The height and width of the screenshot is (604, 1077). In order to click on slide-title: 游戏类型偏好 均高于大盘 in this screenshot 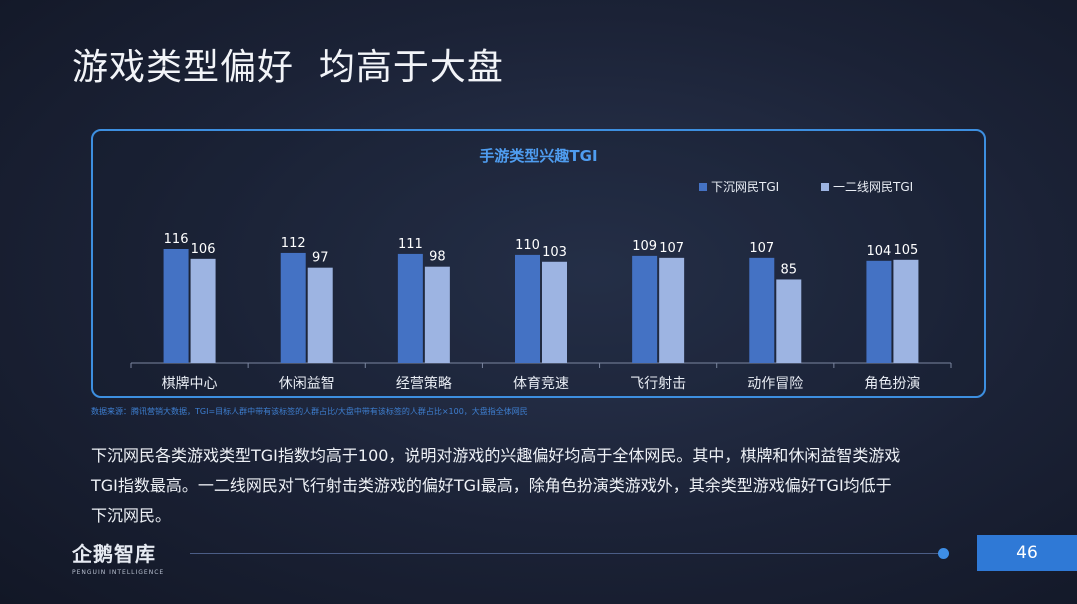, I will do `click(288, 67)`.